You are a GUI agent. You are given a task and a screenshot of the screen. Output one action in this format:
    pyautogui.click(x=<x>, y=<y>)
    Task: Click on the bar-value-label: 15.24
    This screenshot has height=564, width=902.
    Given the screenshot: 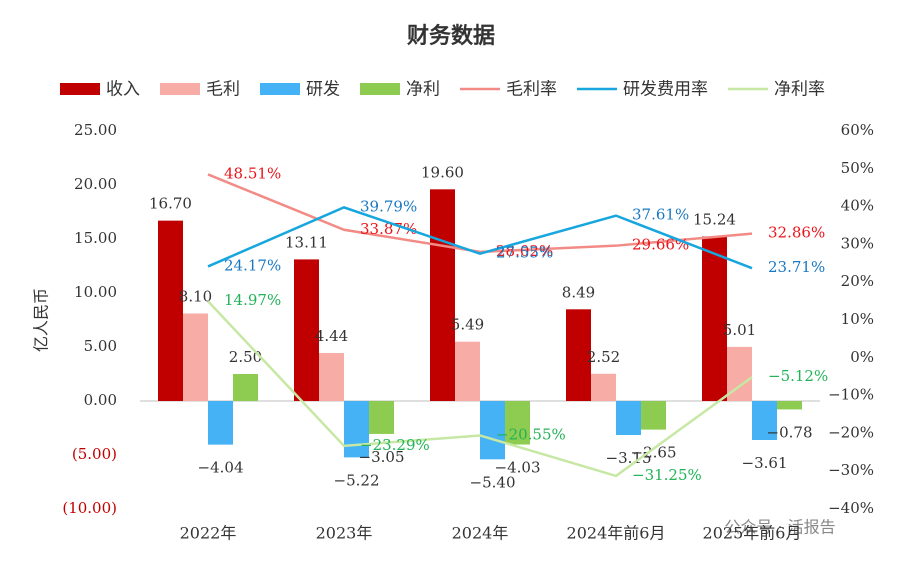 What is the action you would take?
    pyautogui.click(x=714, y=219)
    